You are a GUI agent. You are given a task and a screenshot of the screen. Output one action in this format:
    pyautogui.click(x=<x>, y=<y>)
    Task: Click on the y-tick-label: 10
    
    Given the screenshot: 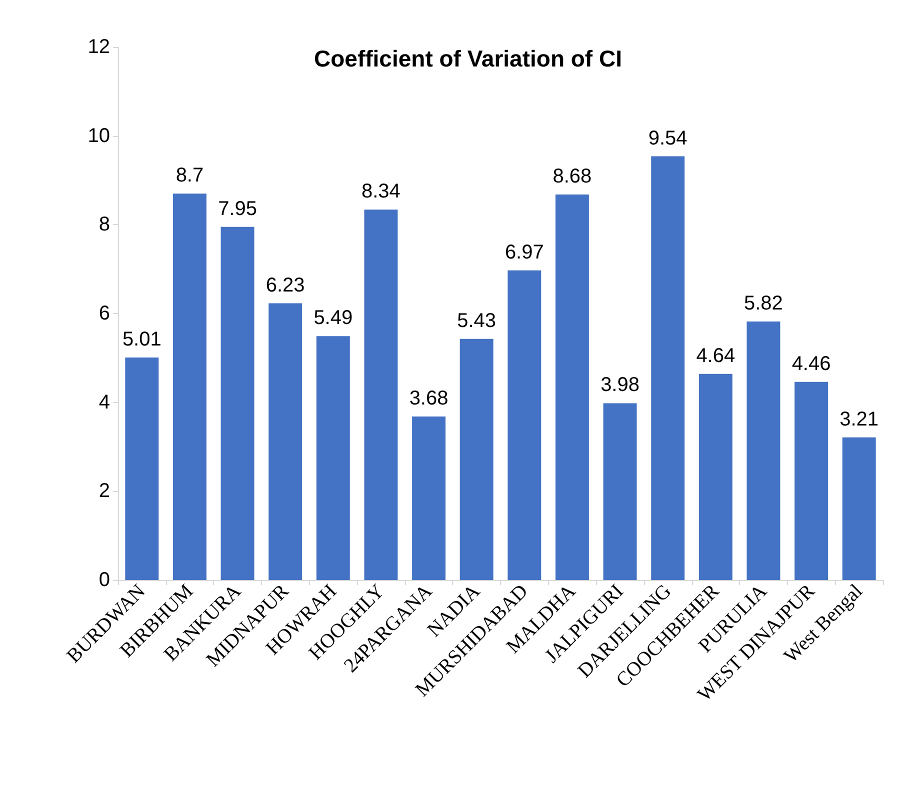 What is the action you would take?
    pyautogui.click(x=99, y=135)
    